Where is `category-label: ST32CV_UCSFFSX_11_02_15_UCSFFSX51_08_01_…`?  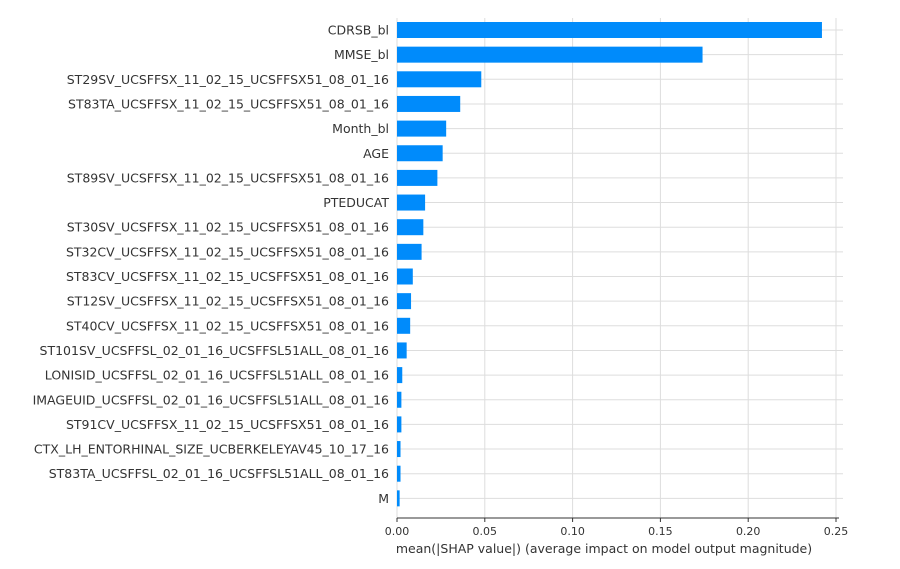
category-label: ST32CV_UCSFFSX_11_02_15_UCSFFSX51_08_01_… is located at coordinates (227, 251).